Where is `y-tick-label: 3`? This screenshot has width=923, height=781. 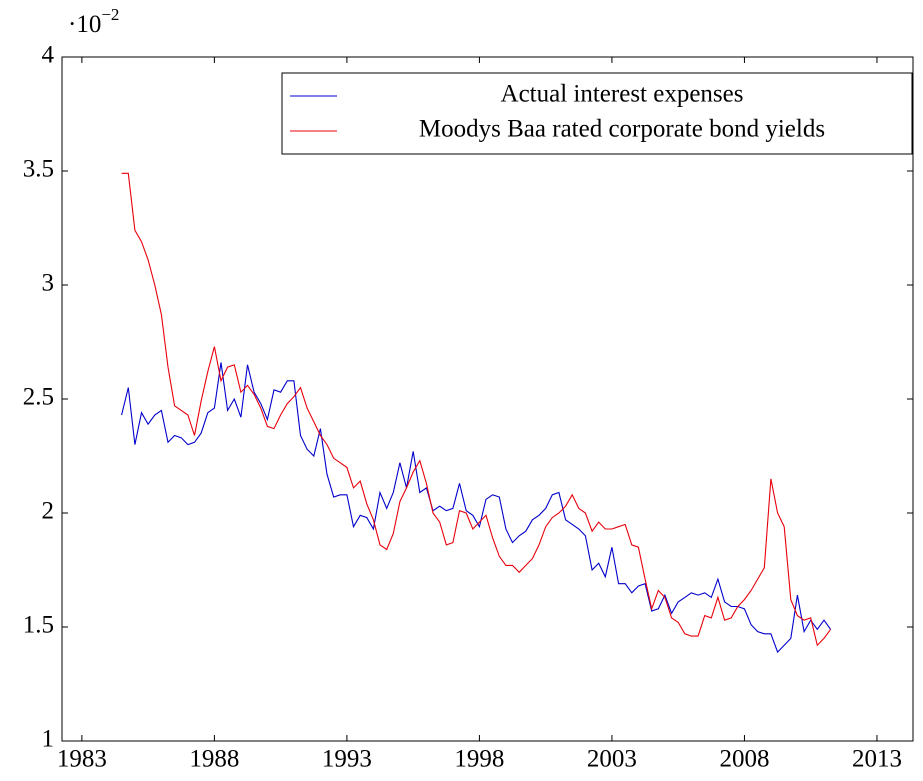 y-tick-label: 3 is located at coordinates (48, 283).